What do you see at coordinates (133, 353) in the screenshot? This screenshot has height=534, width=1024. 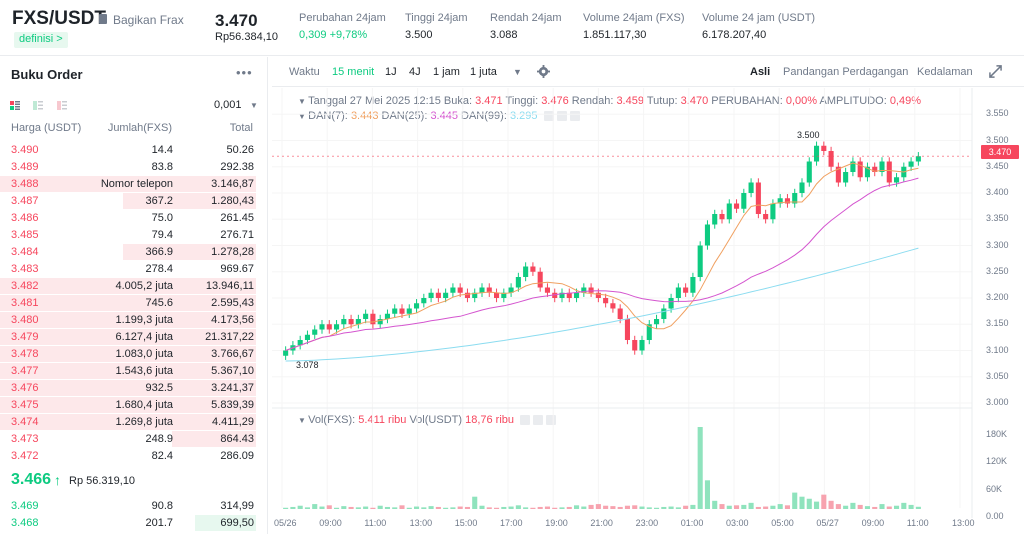 I see `ask-row: 3.478 1.083,0 juta 3.766,67` at bounding box center [133, 353].